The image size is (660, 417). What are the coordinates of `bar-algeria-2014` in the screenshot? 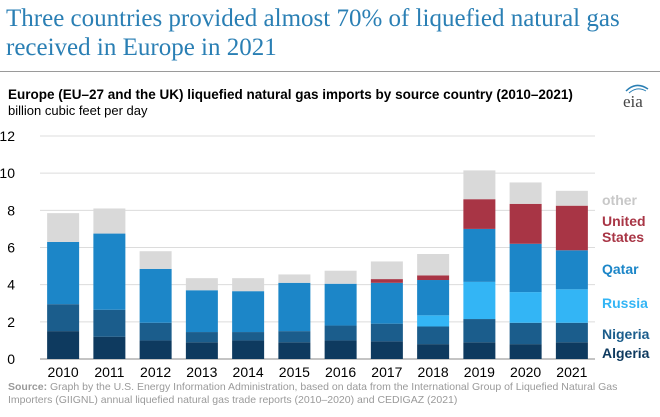 It's located at (248, 349).